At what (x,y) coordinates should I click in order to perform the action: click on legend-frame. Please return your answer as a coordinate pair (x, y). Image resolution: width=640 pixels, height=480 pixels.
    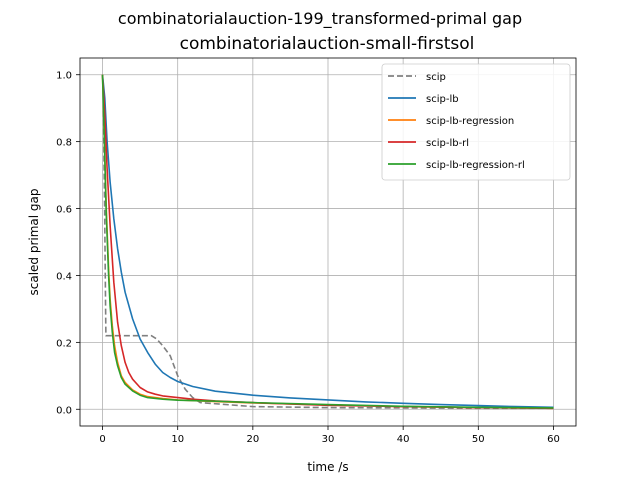
    Looking at the image, I should click on (476, 122).